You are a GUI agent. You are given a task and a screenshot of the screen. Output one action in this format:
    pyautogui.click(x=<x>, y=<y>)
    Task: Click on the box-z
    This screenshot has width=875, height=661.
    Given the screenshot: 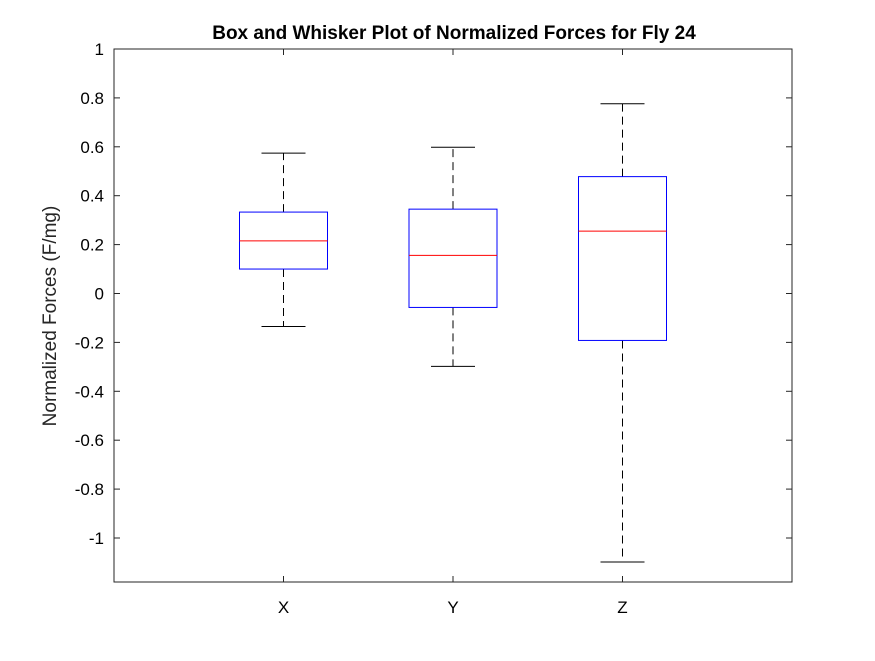 What is the action you would take?
    pyautogui.click(x=622, y=258)
    